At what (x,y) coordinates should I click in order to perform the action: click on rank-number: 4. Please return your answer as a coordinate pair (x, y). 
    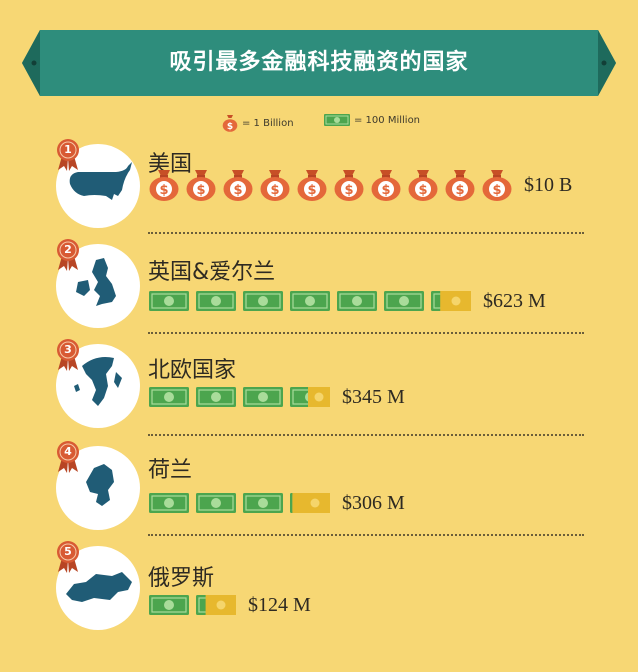
    Looking at the image, I should click on (68, 451).